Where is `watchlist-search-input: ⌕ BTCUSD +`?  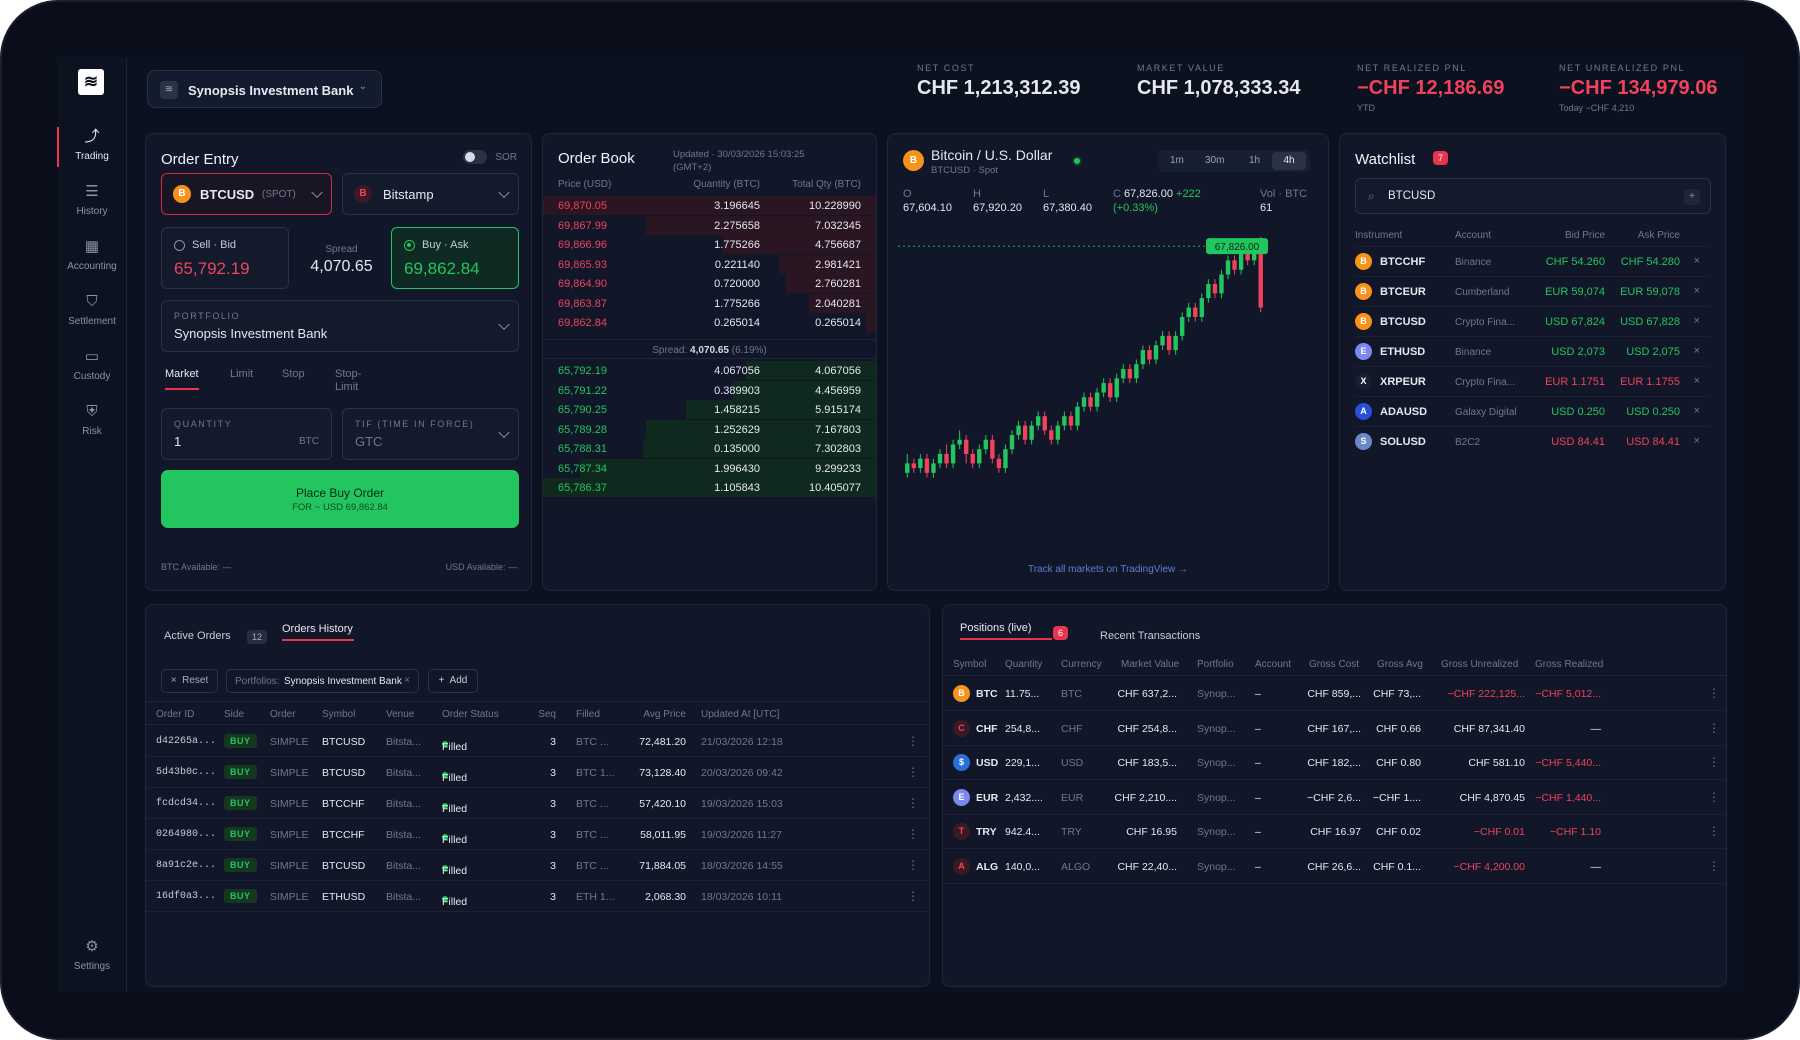 watchlist-search-input: ⌕ BTCUSD + is located at coordinates (1533, 196).